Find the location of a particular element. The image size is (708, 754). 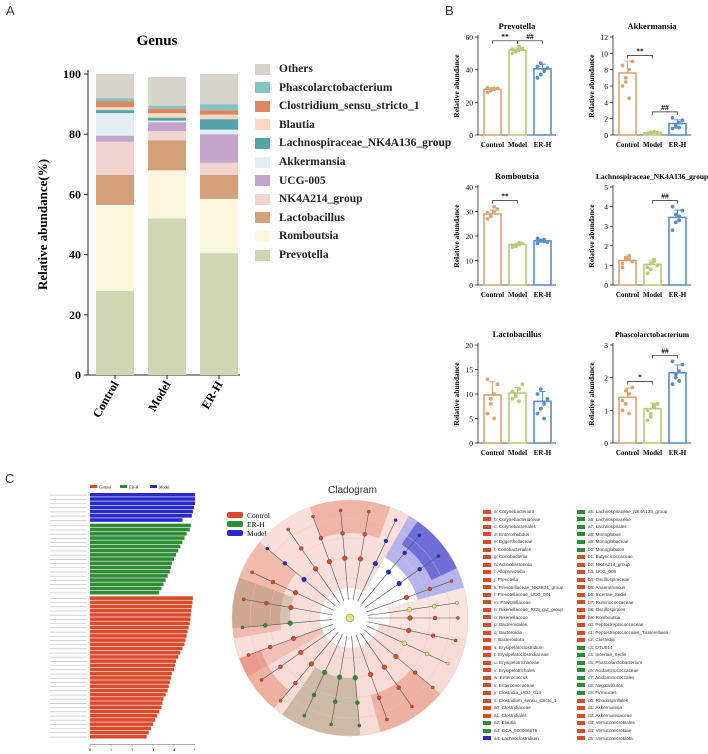

taxa-label: d: Enterorhabdus is located at coordinates (512, 534).